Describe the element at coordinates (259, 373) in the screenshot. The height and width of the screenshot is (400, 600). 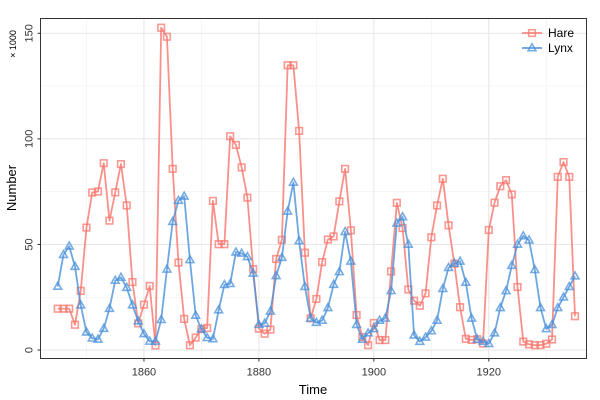
I see `x-tick-label: 1880` at that location.